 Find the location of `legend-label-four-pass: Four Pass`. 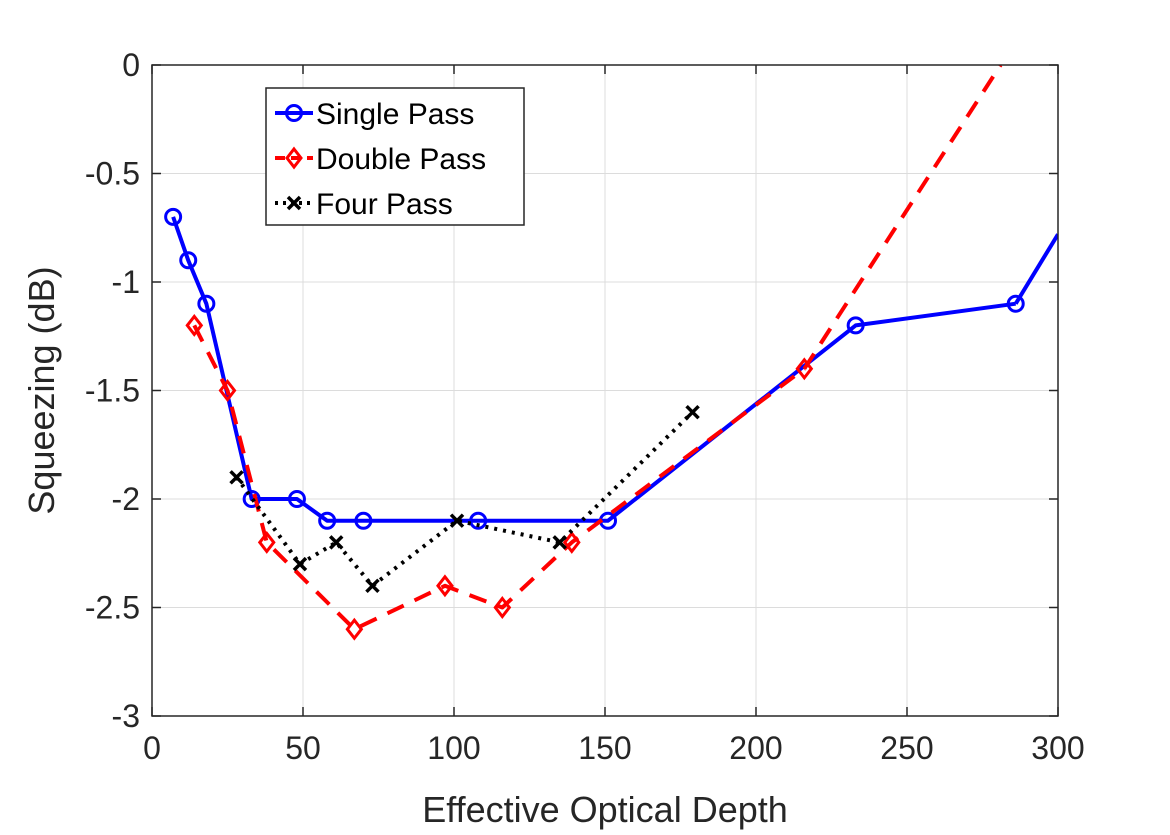

legend-label-four-pass: Four Pass is located at coordinates (384, 204).